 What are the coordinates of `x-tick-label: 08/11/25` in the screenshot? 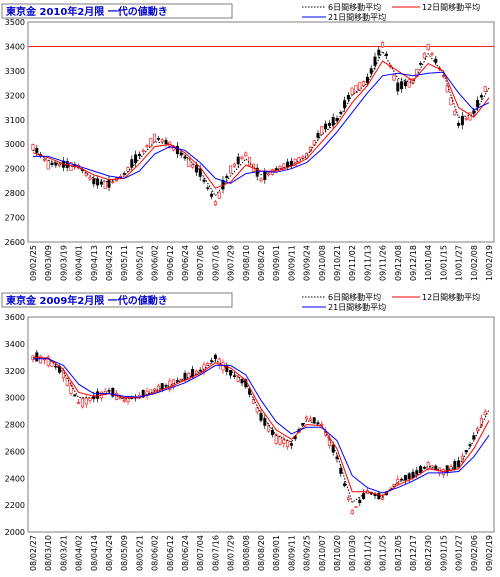 It's located at (383, 553).